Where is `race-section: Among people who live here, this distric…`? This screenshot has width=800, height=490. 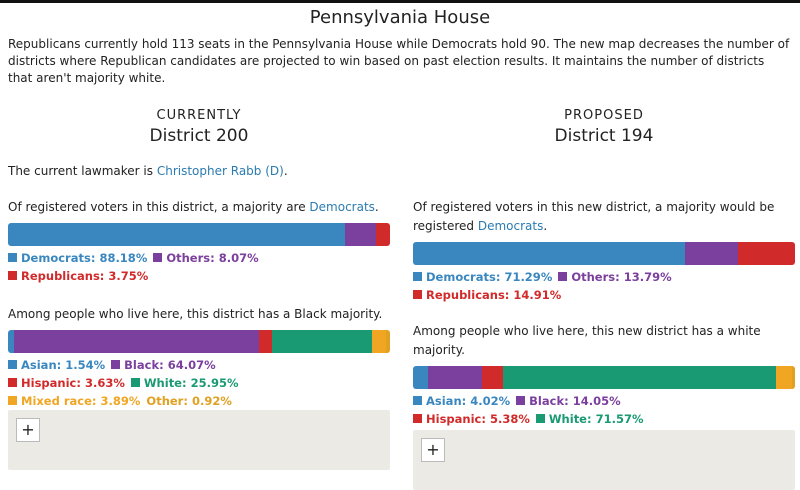
race-section: Among people who live here, this distric… is located at coordinates (199, 357).